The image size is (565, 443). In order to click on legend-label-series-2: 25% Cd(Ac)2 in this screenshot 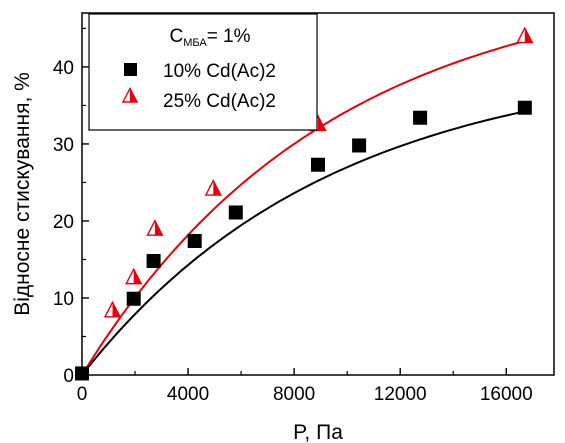, I will do `click(219, 101)`.